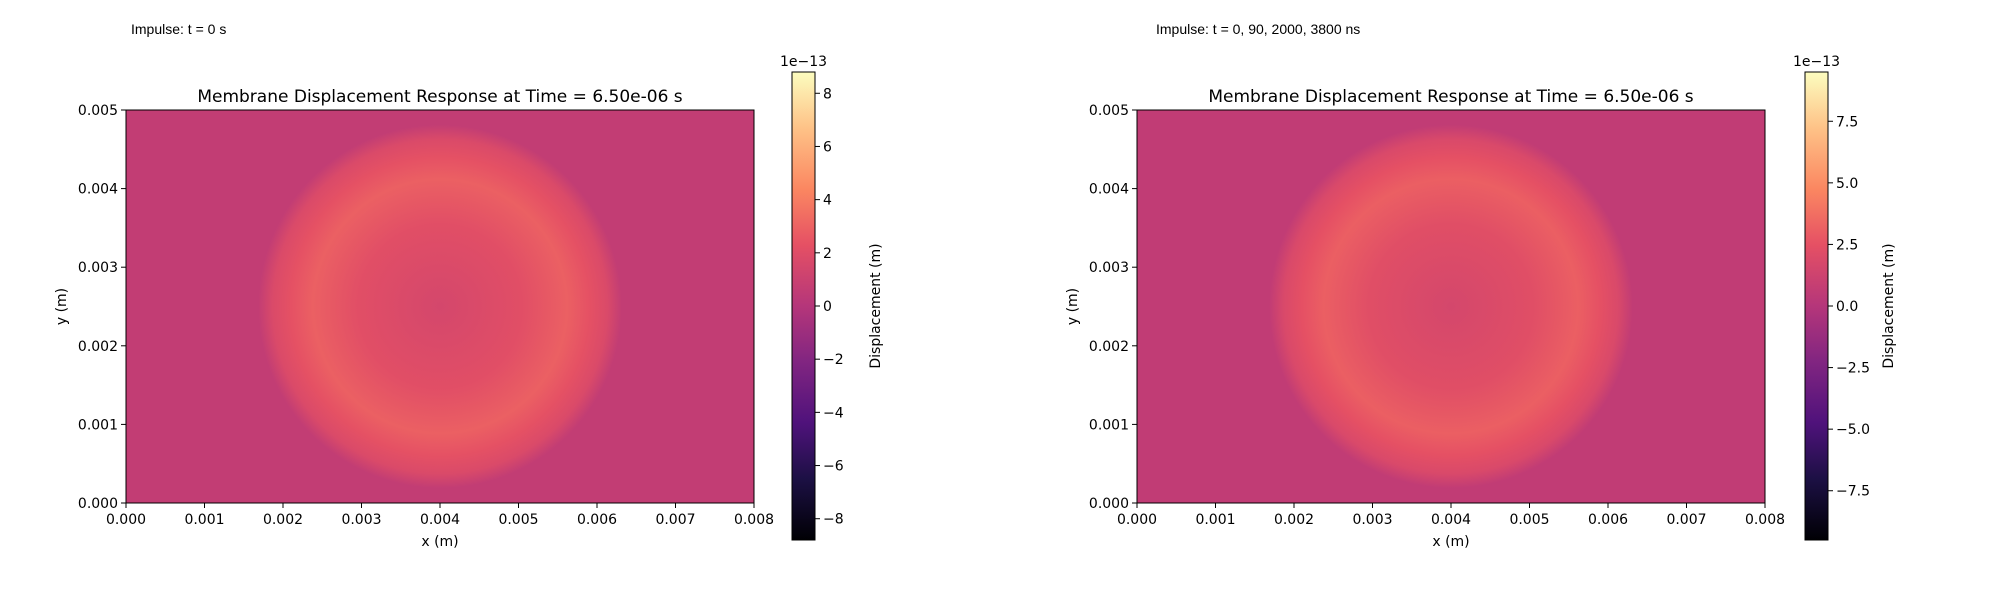 The height and width of the screenshot is (600, 2000). I want to click on impulse-note-left: Impulse: t = 0 s, so click(179, 29).